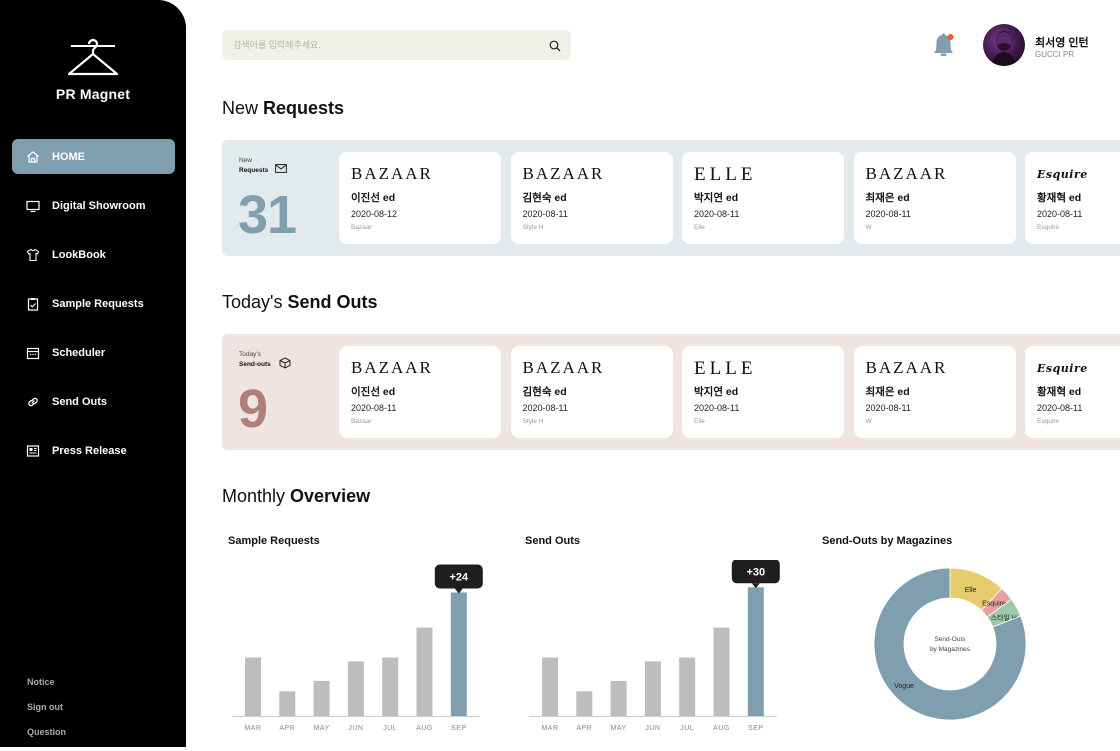 The width and height of the screenshot is (1120, 751). I want to click on envelope-icon, so click(281, 170).